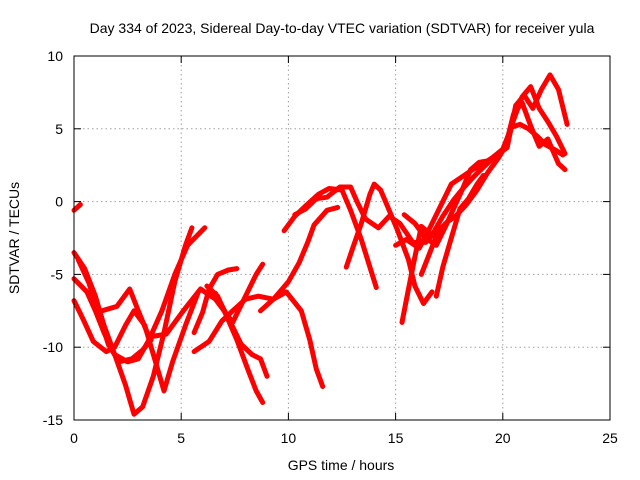  Describe the element at coordinates (59, 129) in the screenshot. I see `y-tick-label: 5` at that location.